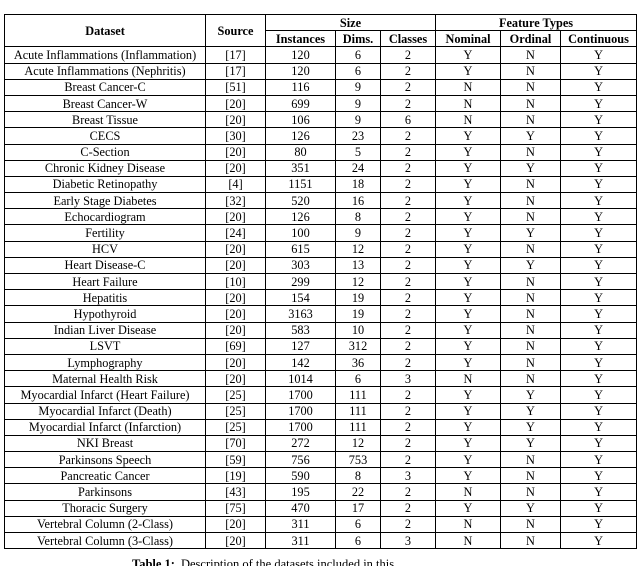  Describe the element at coordinates (105, 524) in the screenshot. I see `table-cell: Vertebral Column (2-Class)` at that location.